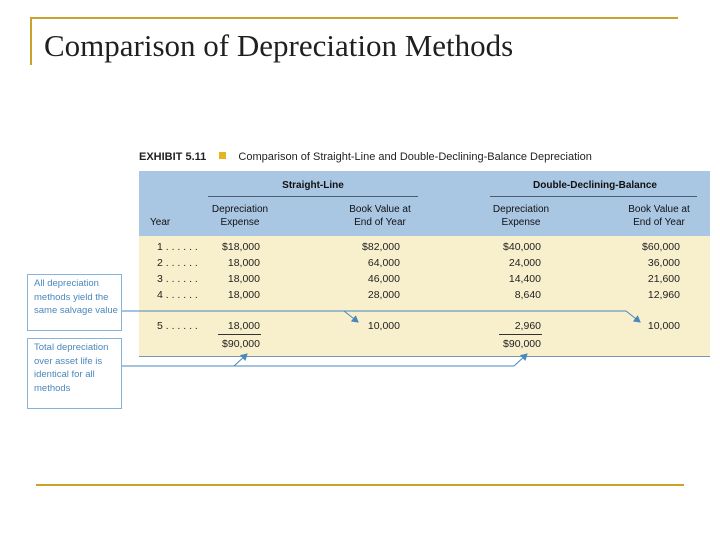 The height and width of the screenshot is (540, 720). Describe the element at coordinates (527, 326) in the screenshot. I see `row-ddb-expense: 2,960` at that location.